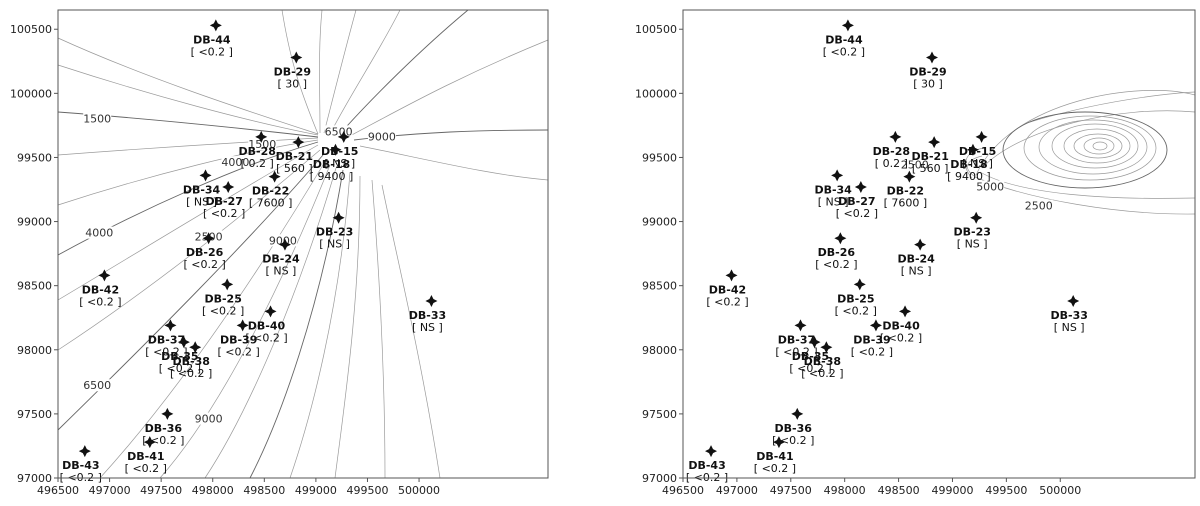  I want to click on x-tick-label: 496500, so click(58, 490).